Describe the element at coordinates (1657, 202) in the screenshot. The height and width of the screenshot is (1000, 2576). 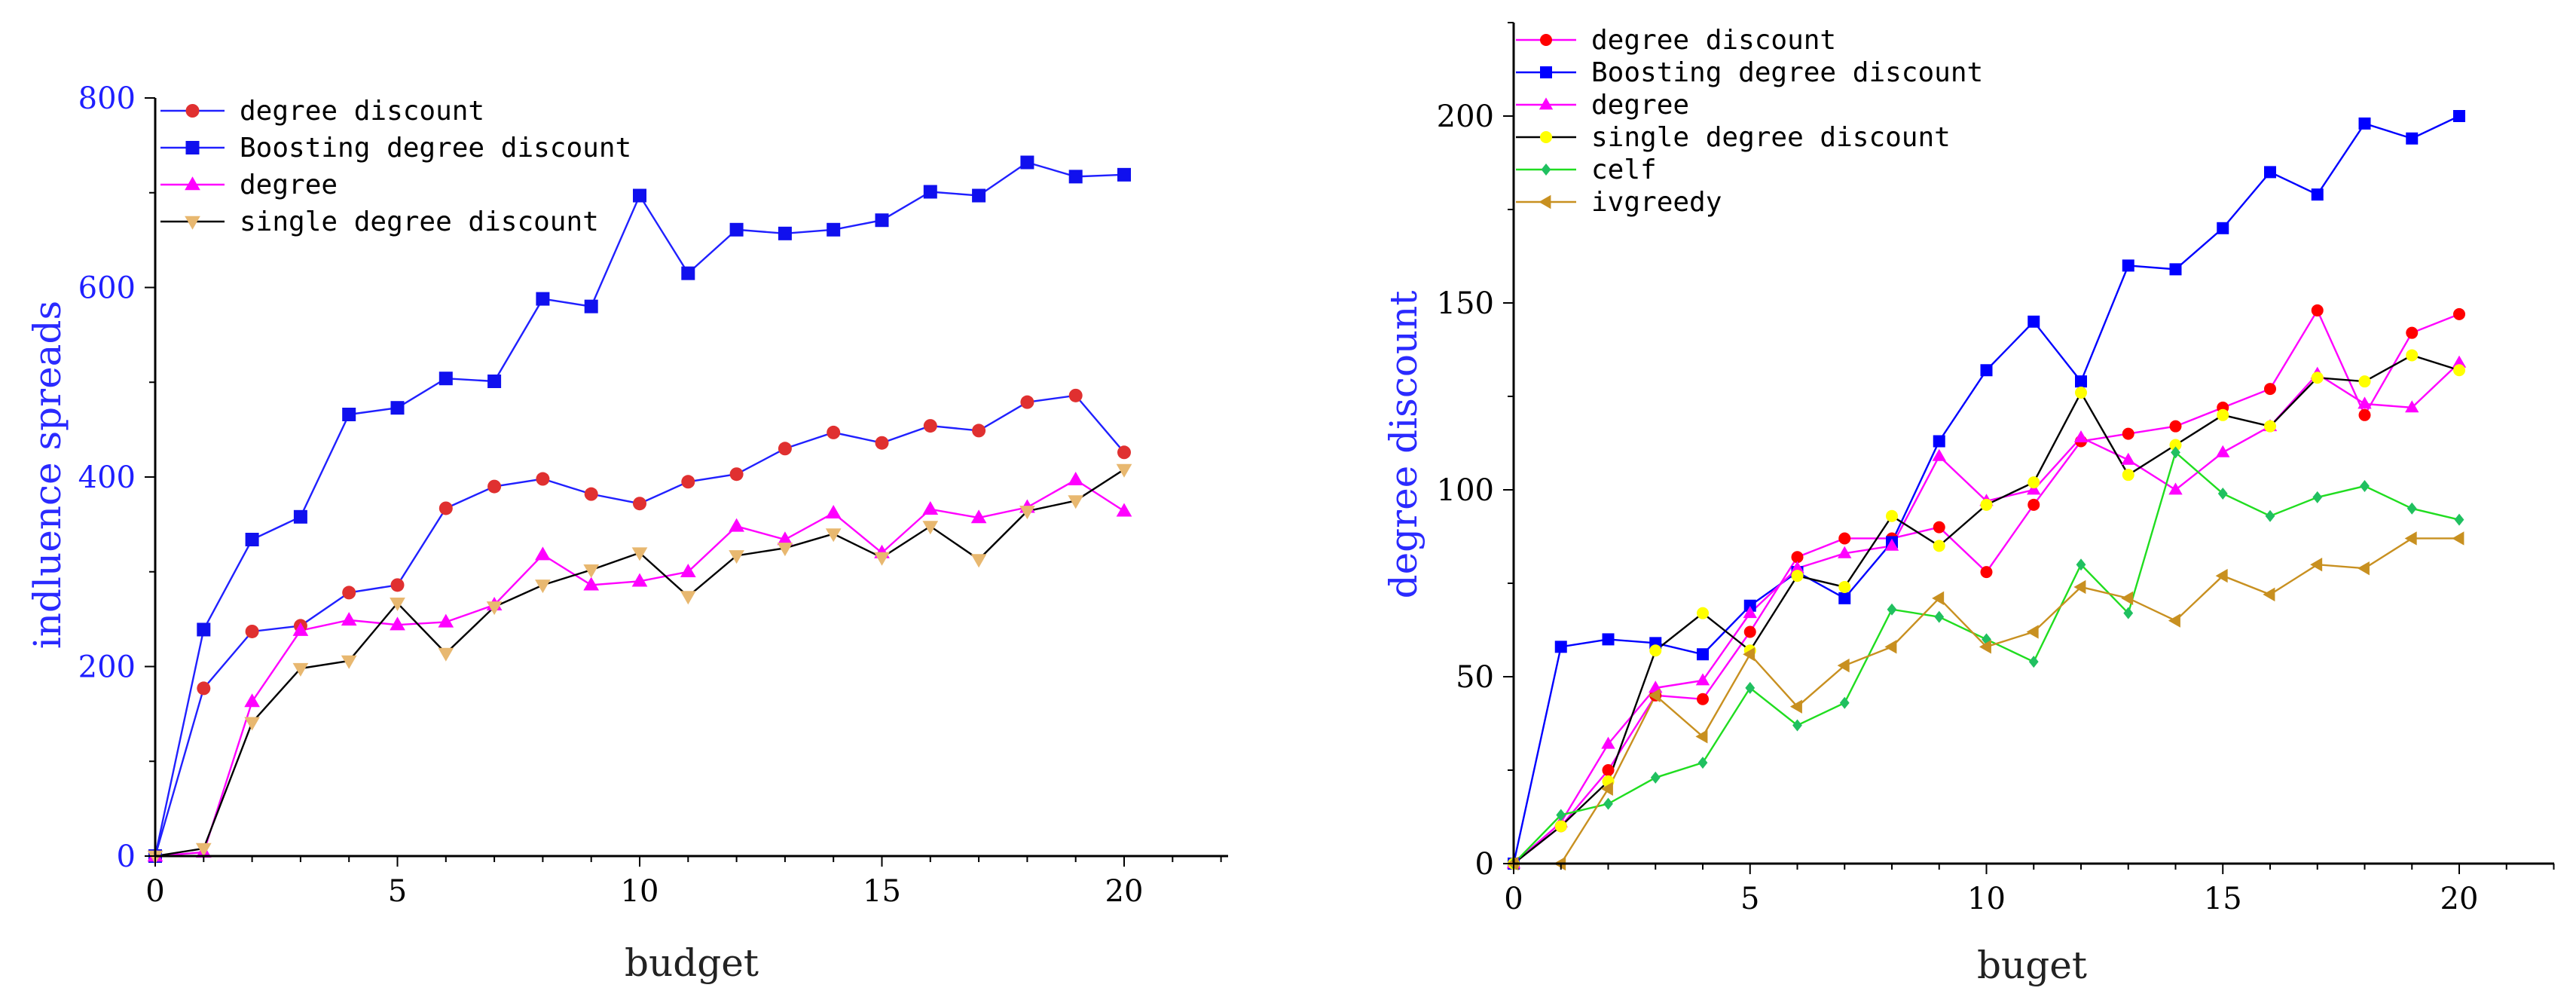
I see `right-legend-label: ivgreedy` at that location.